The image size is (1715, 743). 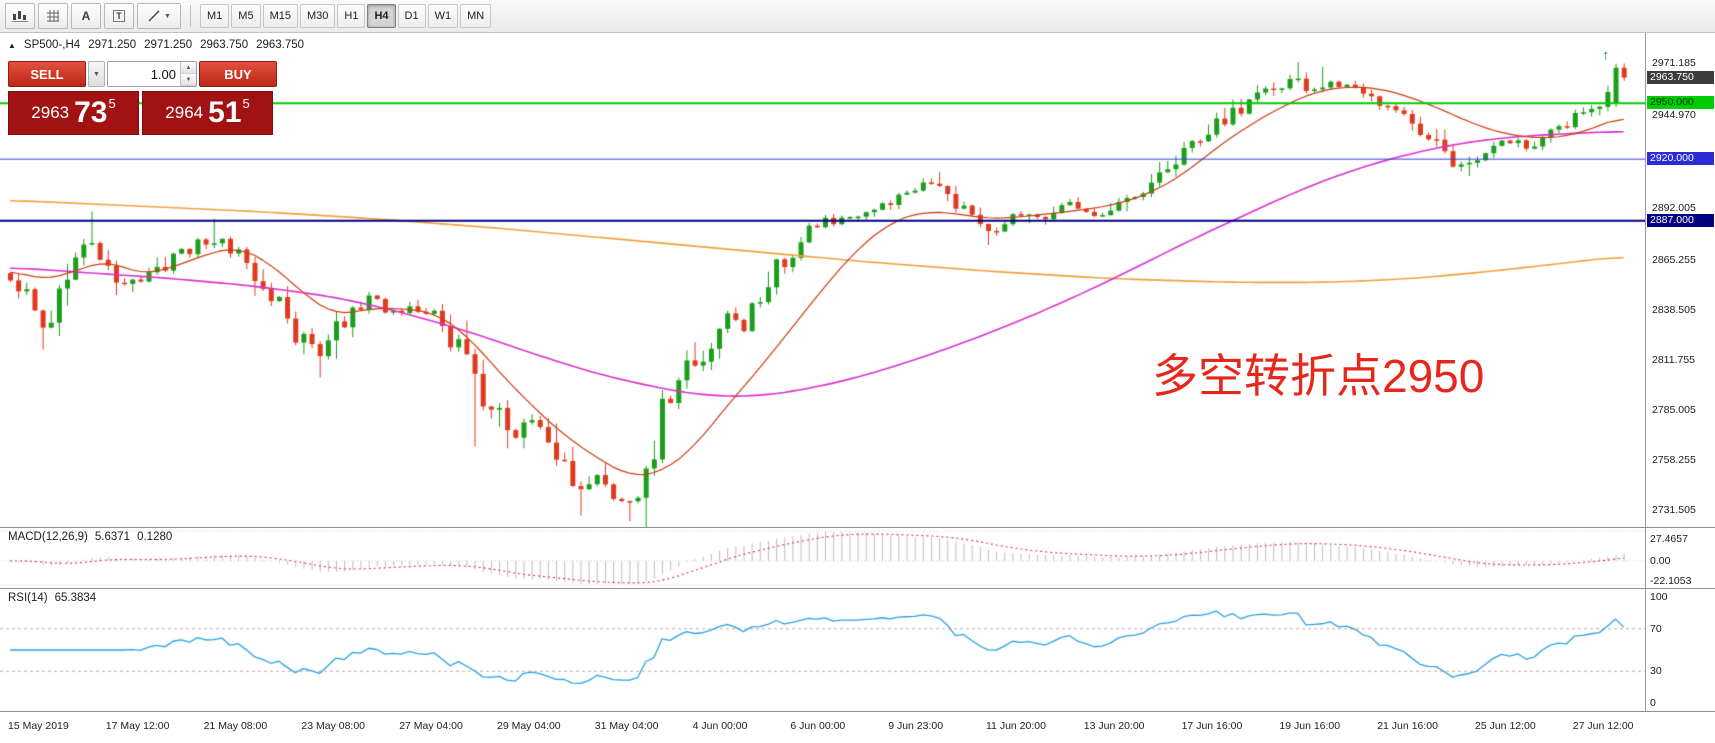 I want to click on sell-button: SELL, so click(x=47, y=74).